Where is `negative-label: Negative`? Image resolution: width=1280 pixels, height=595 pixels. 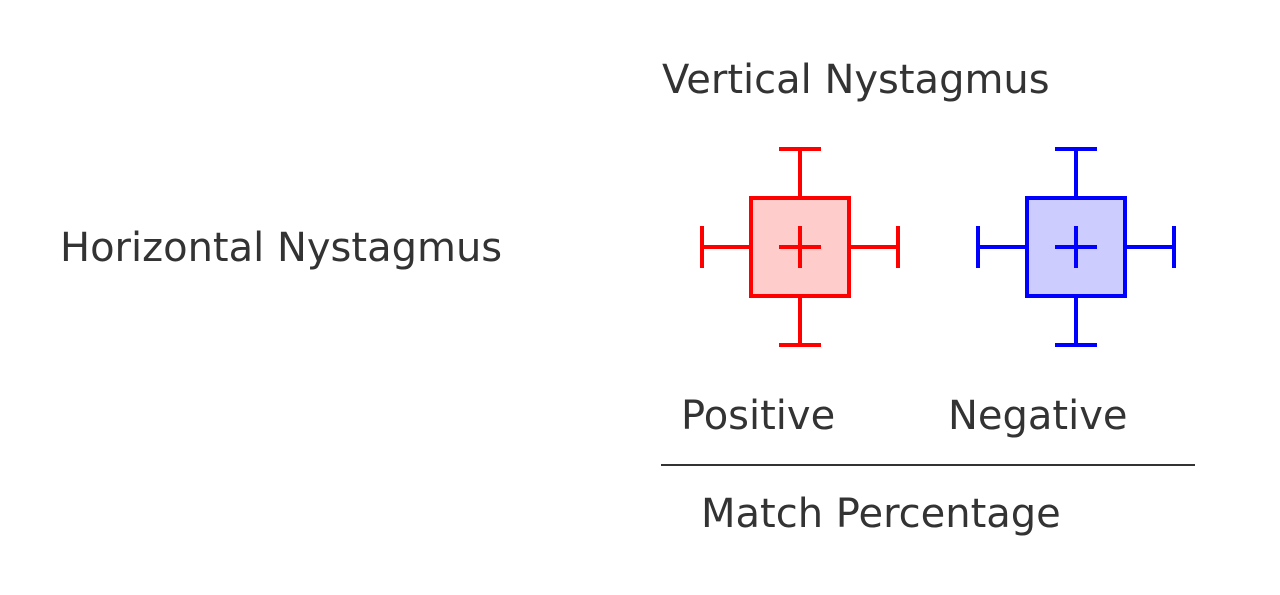 negative-label: Negative is located at coordinates (1038, 416).